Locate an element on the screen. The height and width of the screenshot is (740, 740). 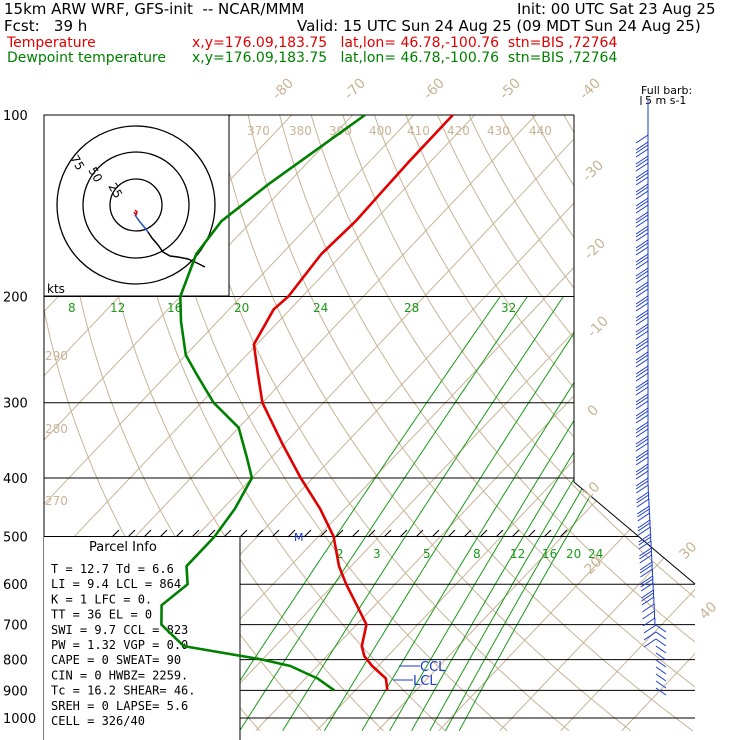
mixing-ratio-label: 5 is located at coordinates (427, 554).